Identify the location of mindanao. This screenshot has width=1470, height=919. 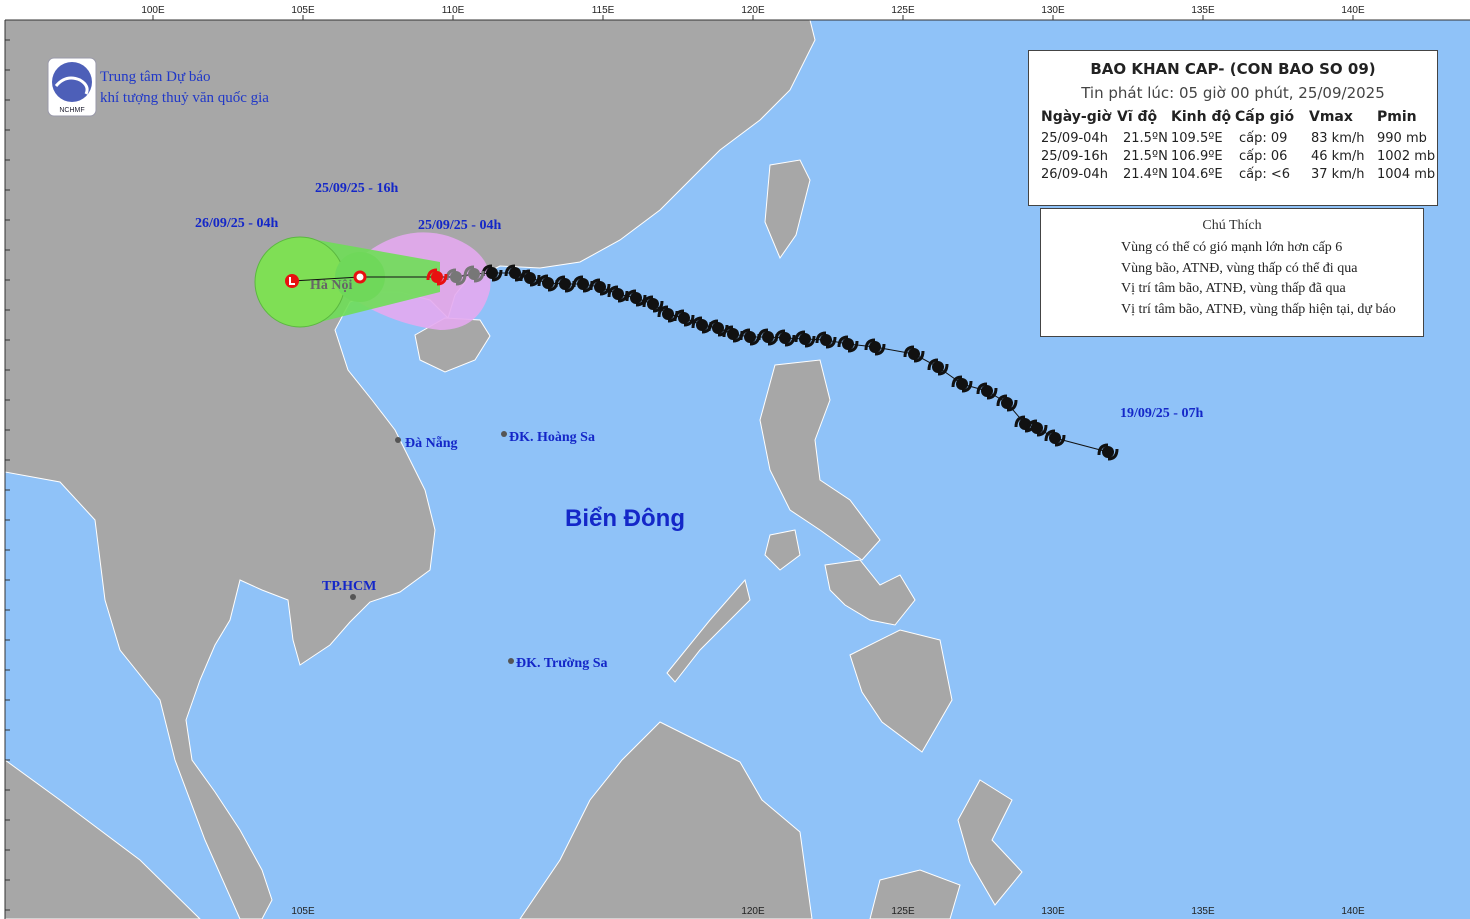
(901, 691).